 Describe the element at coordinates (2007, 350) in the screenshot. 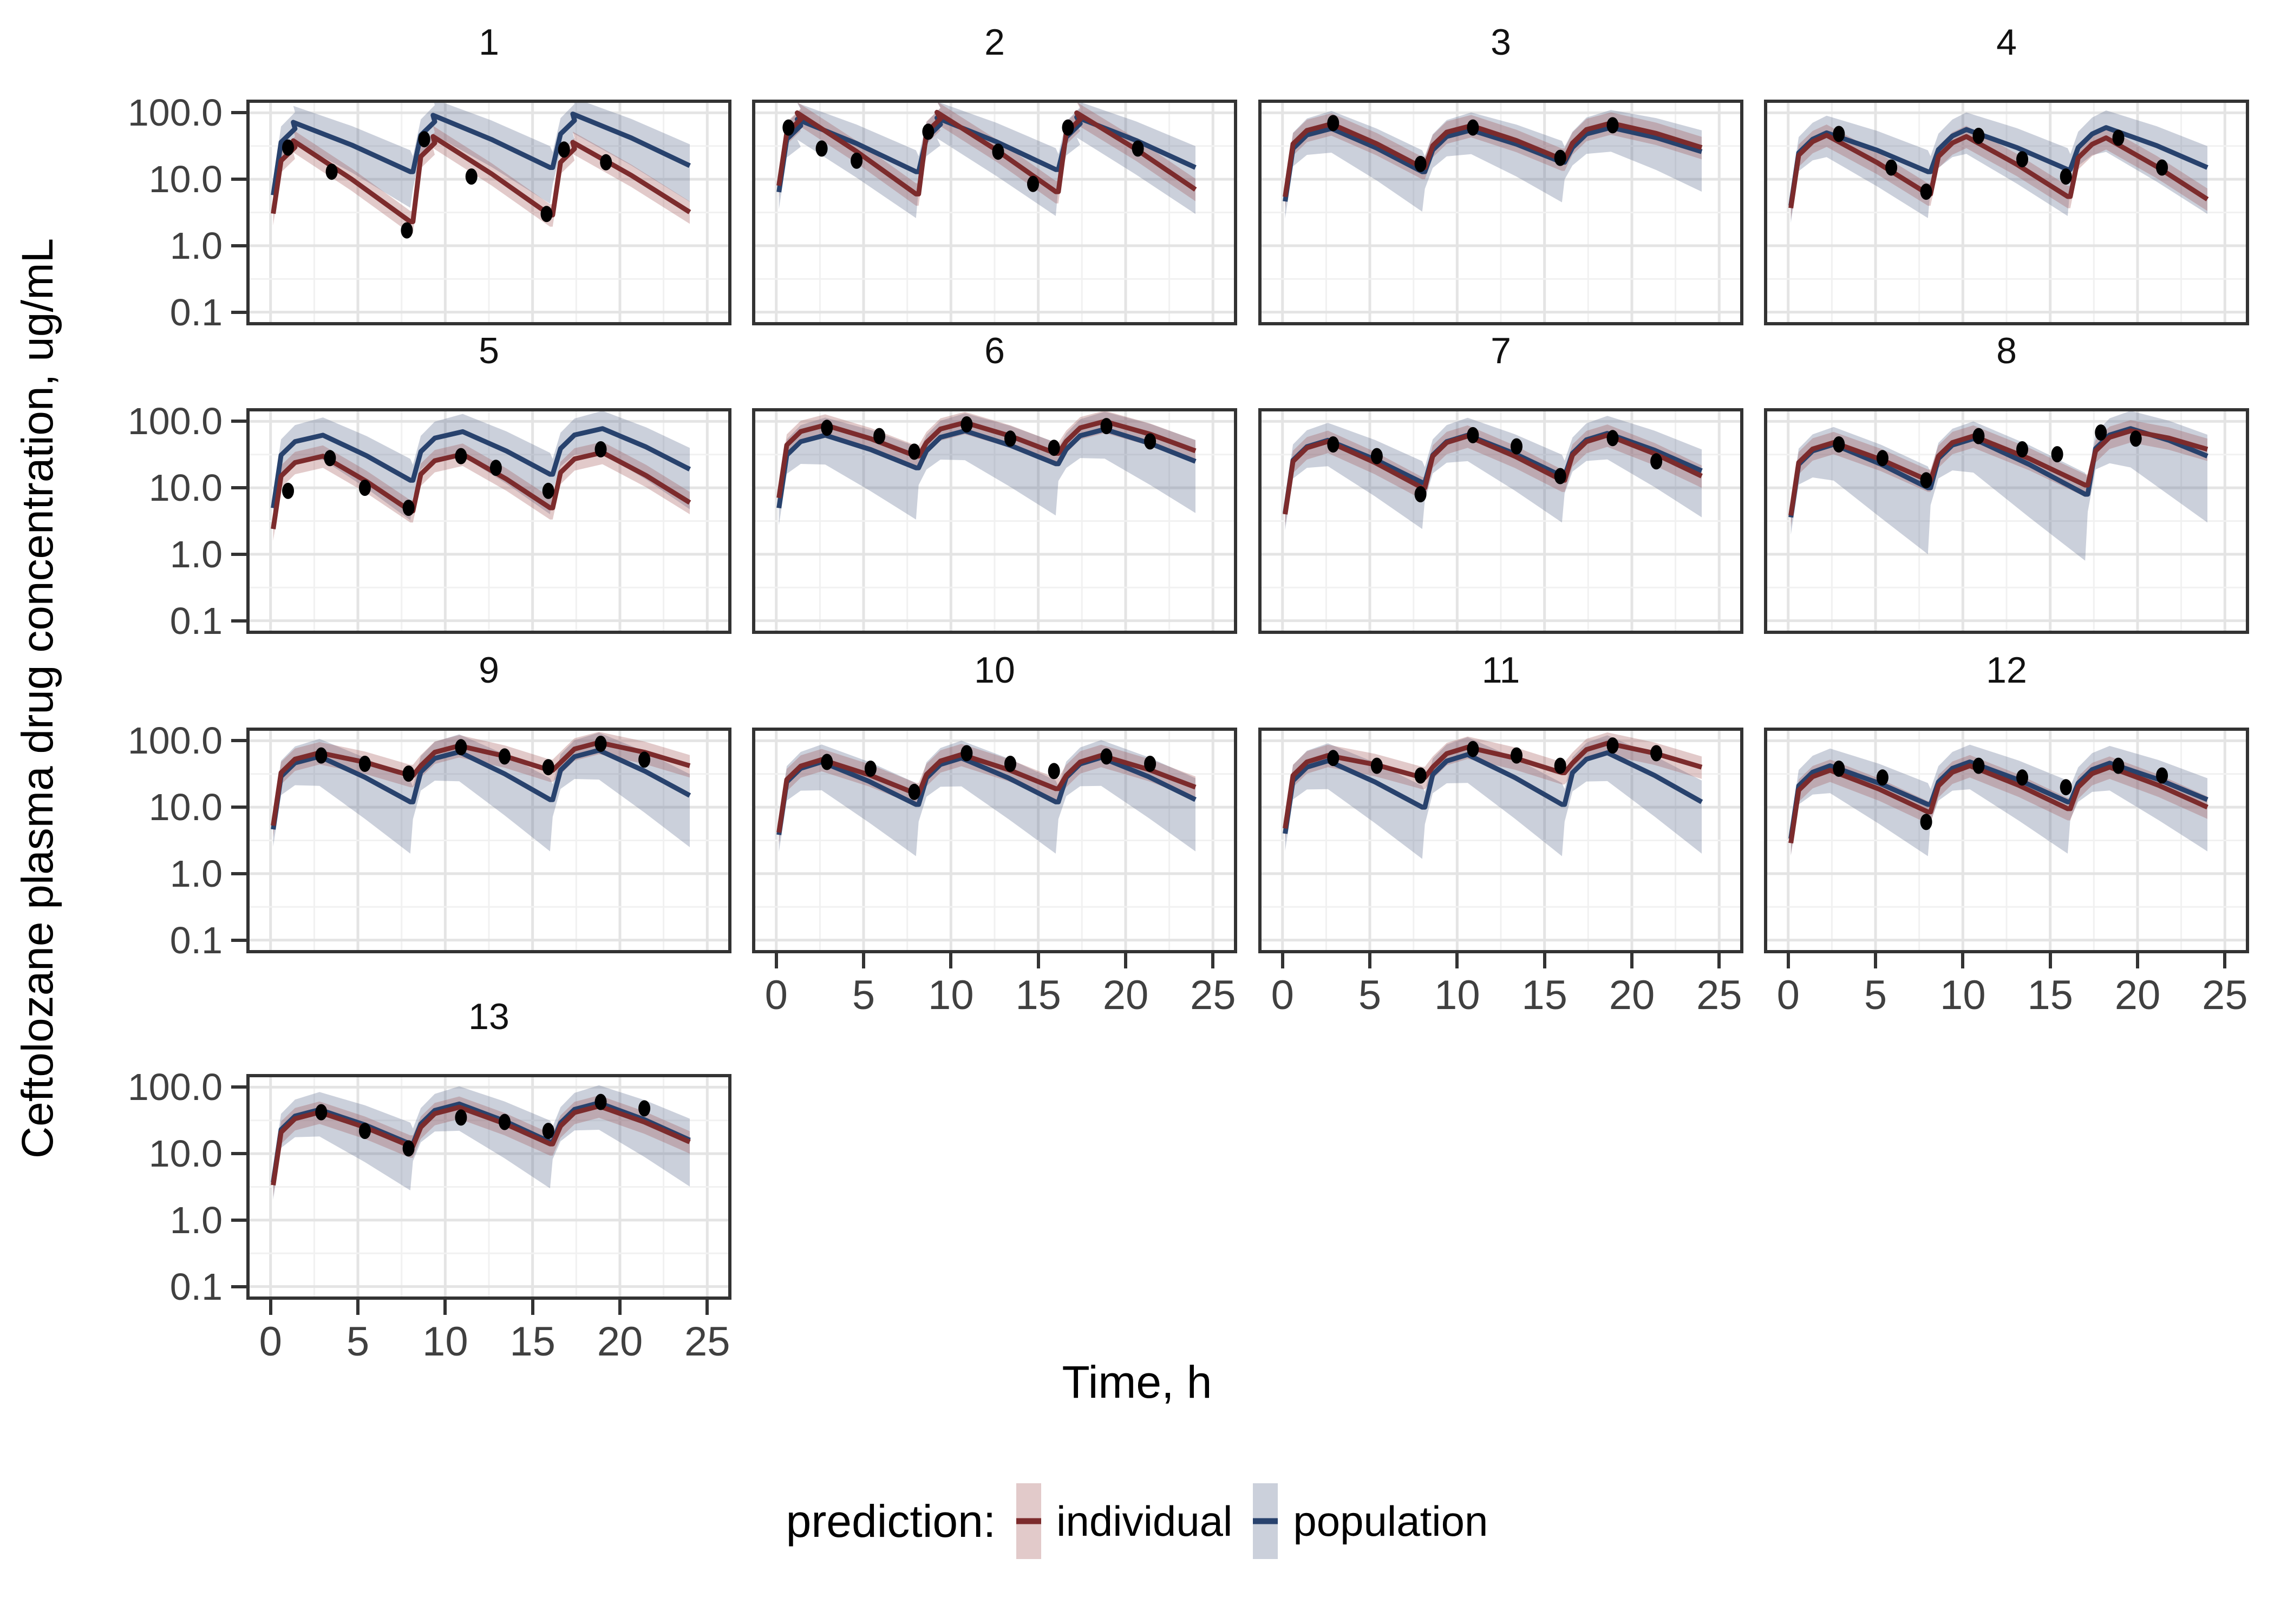

I see `panel-title-8: 8` at that location.